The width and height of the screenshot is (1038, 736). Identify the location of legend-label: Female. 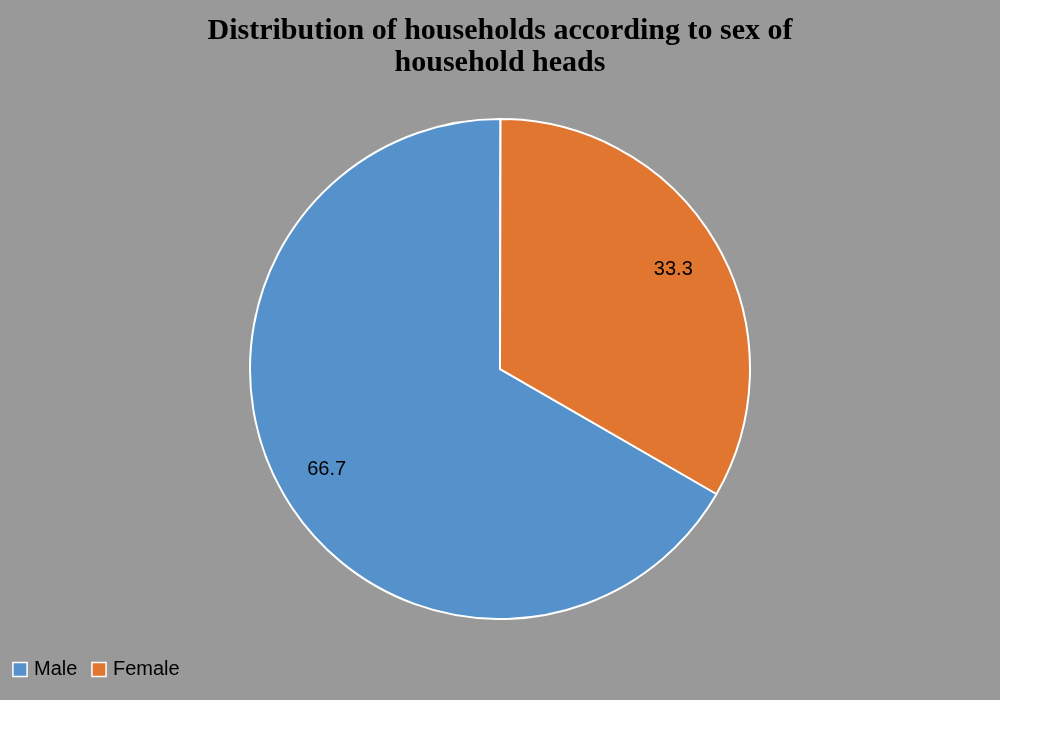
(146, 668).